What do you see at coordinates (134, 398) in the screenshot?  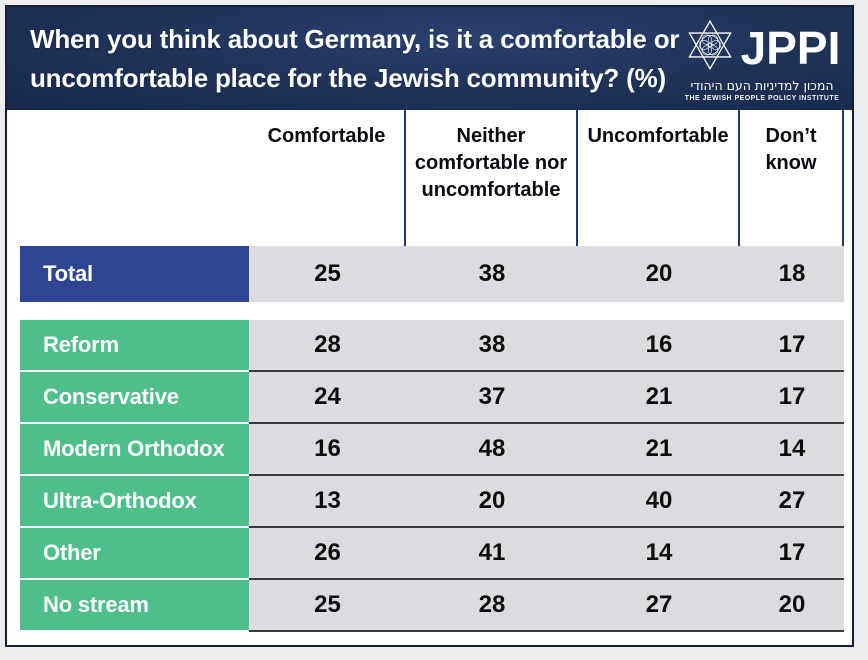 I see `row-label: Conservative` at bounding box center [134, 398].